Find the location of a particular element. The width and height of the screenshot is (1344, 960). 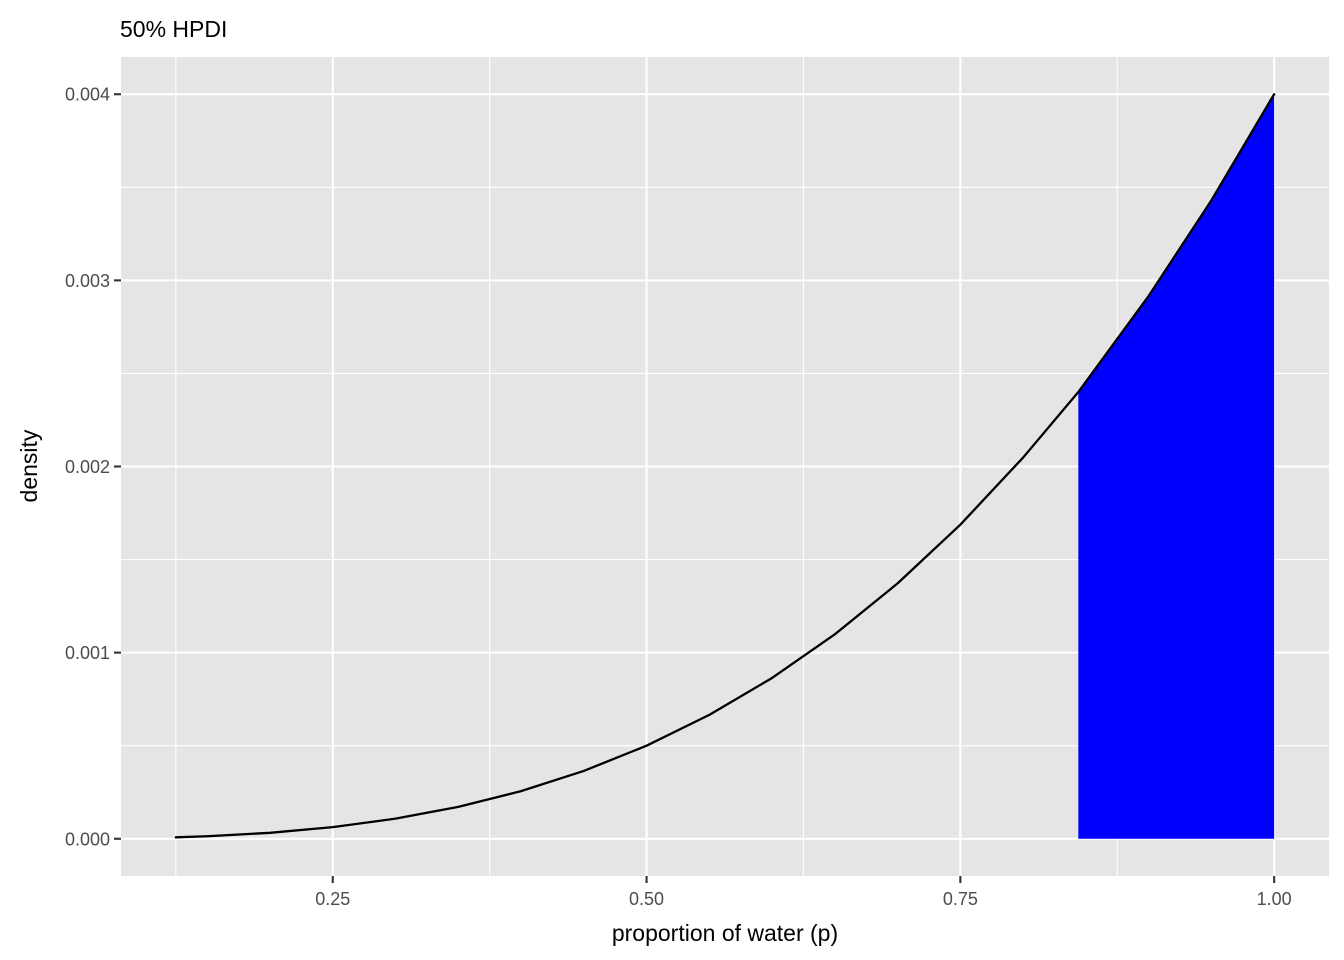

x-tick-label: 0.50 is located at coordinates (646, 899).